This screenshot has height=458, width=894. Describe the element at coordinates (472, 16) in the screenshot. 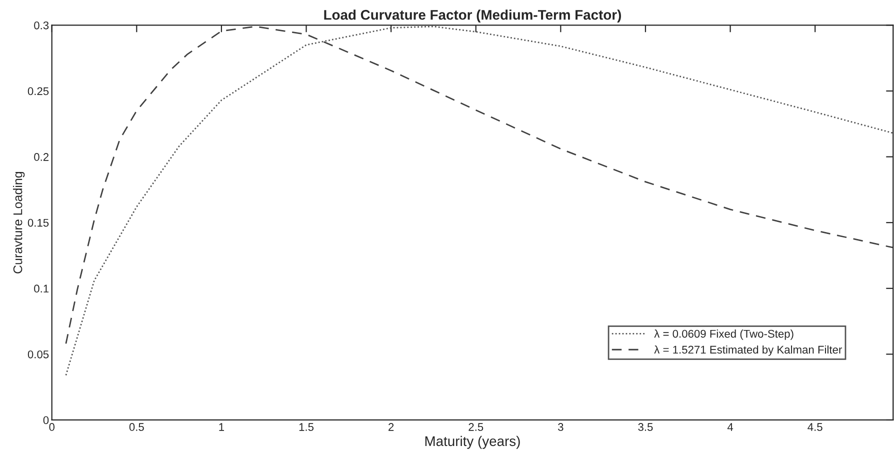

I see `chart-title: Load Curvature Factor (Medium-Term Factor)` at that location.